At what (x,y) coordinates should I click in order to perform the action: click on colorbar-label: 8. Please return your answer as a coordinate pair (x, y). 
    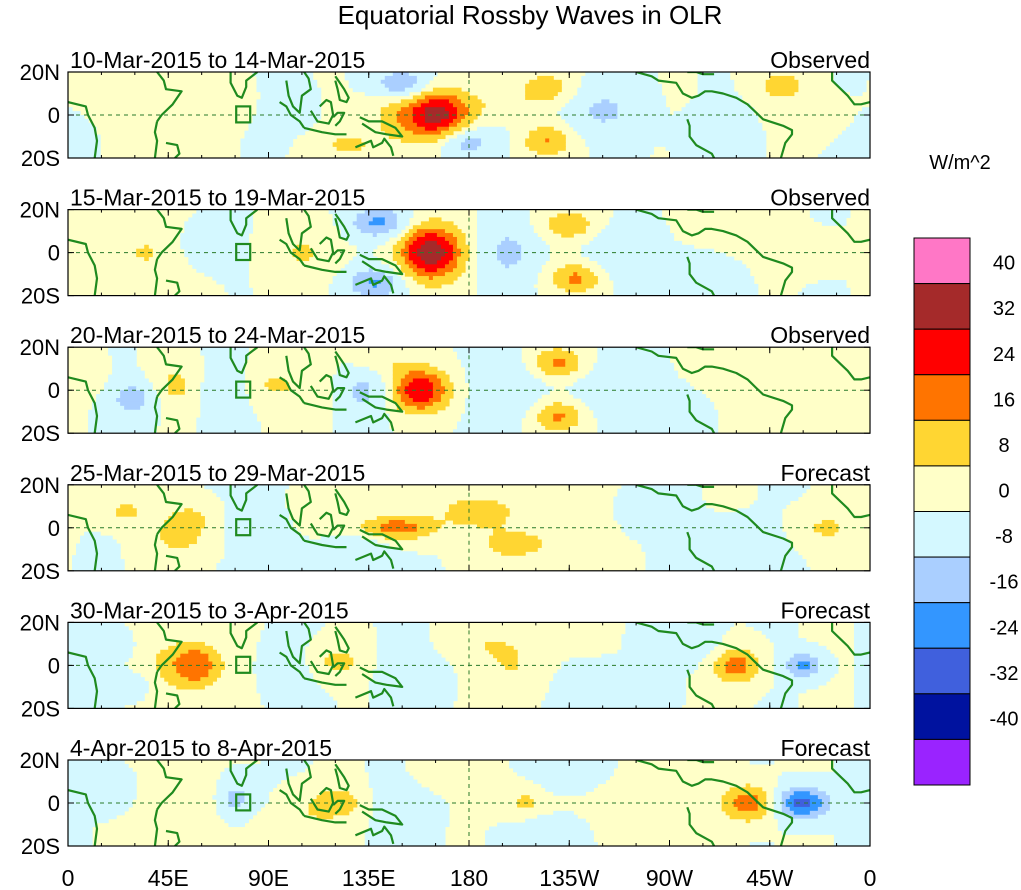
    Looking at the image, I should click on (1003, 446).